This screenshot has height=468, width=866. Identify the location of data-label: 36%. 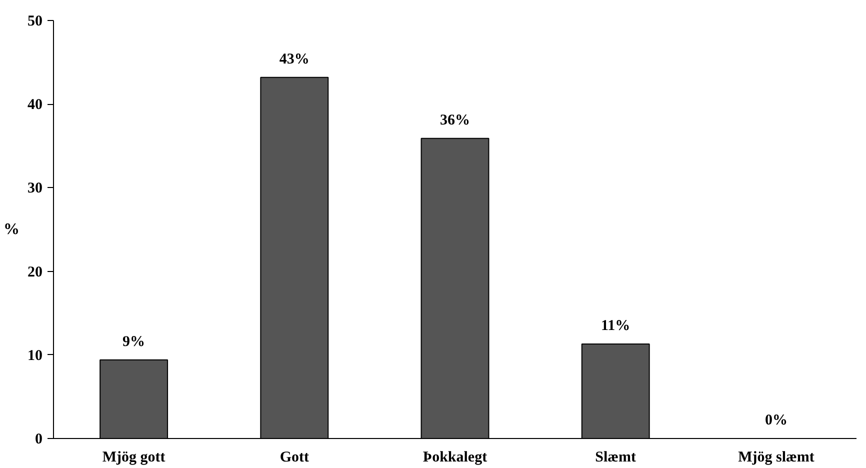
(455, 120).